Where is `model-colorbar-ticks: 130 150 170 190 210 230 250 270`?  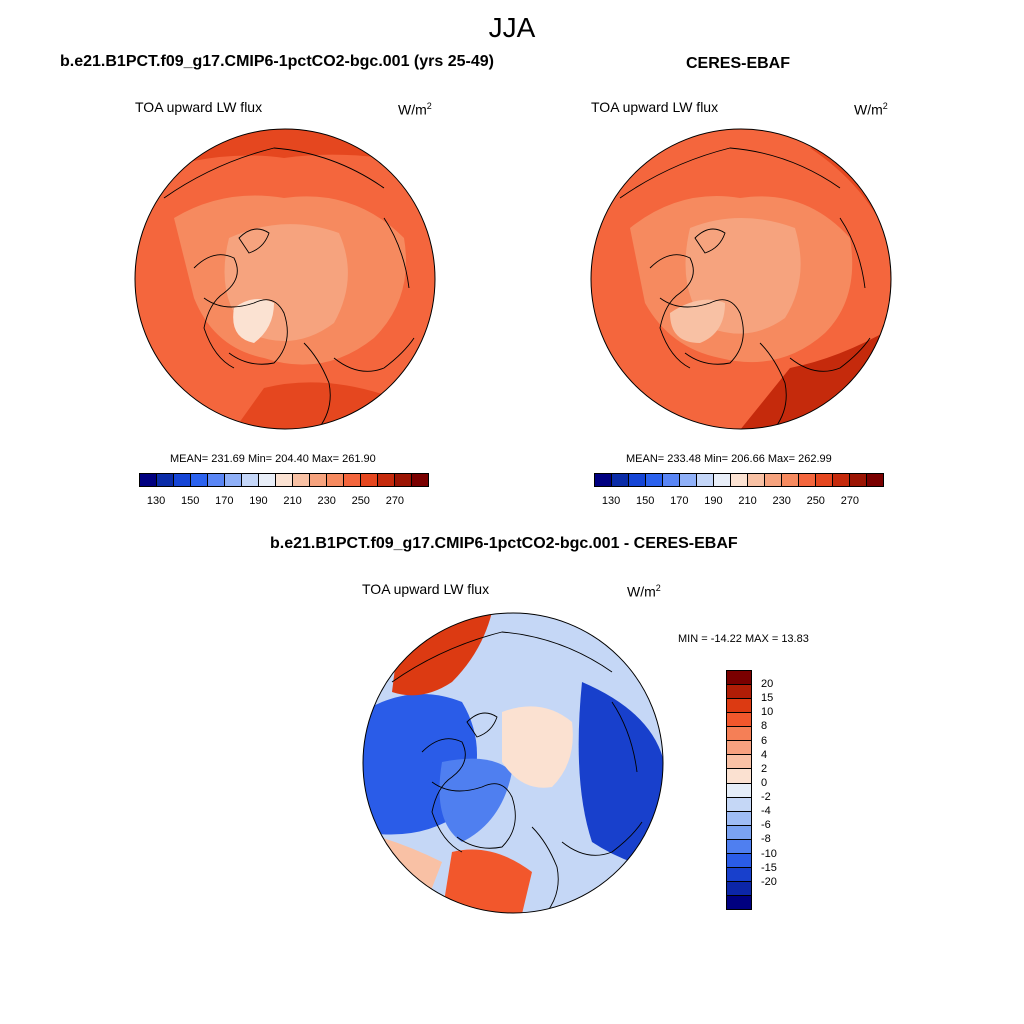 model-colorbar-ticks: 130 150 170 190 210 230 250 270 is located at coordinates (284, 502).